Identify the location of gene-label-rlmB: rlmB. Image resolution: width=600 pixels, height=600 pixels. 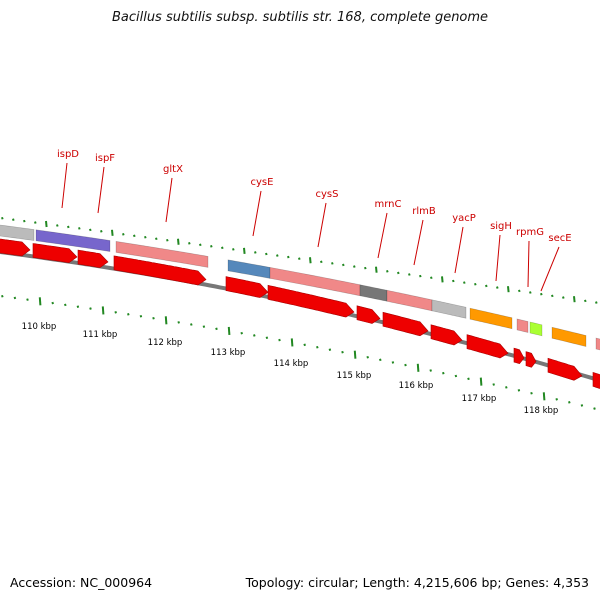
(424, 211).